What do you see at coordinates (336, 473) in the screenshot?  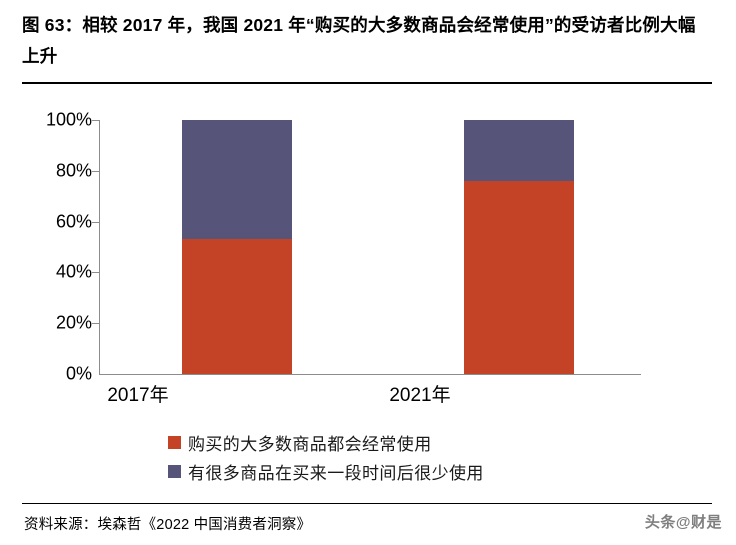 I see `legend-label-rarely-used: 有很多商品在买来一段时间后很少使用` at bounding box center [336, 473].